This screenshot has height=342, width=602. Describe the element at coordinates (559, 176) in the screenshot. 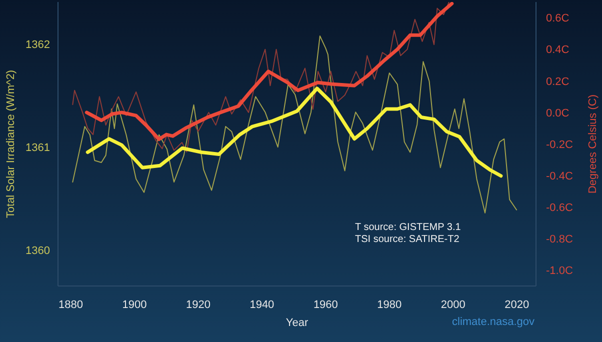

I see `y2-tick-label: -0.4C` at that location.